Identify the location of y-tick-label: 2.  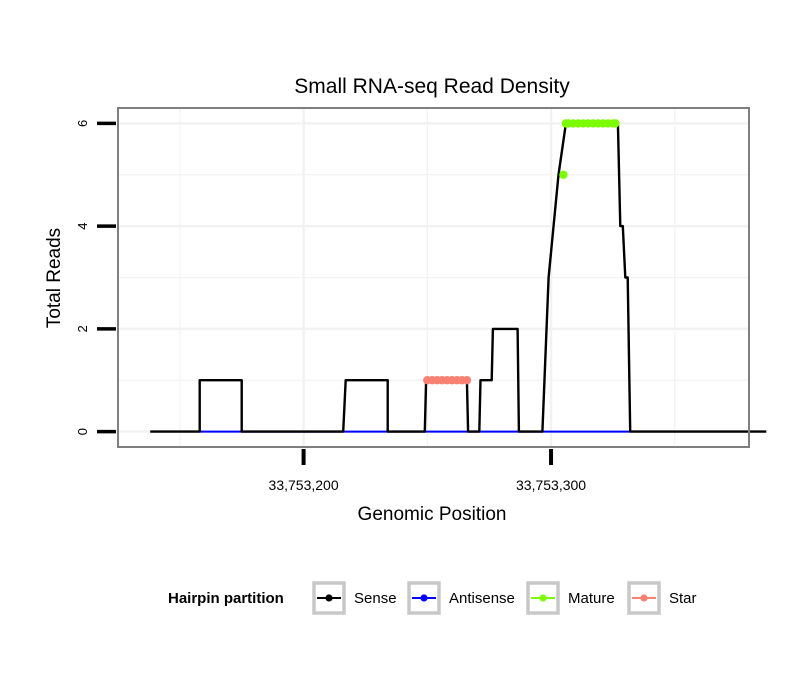
(82, 328).